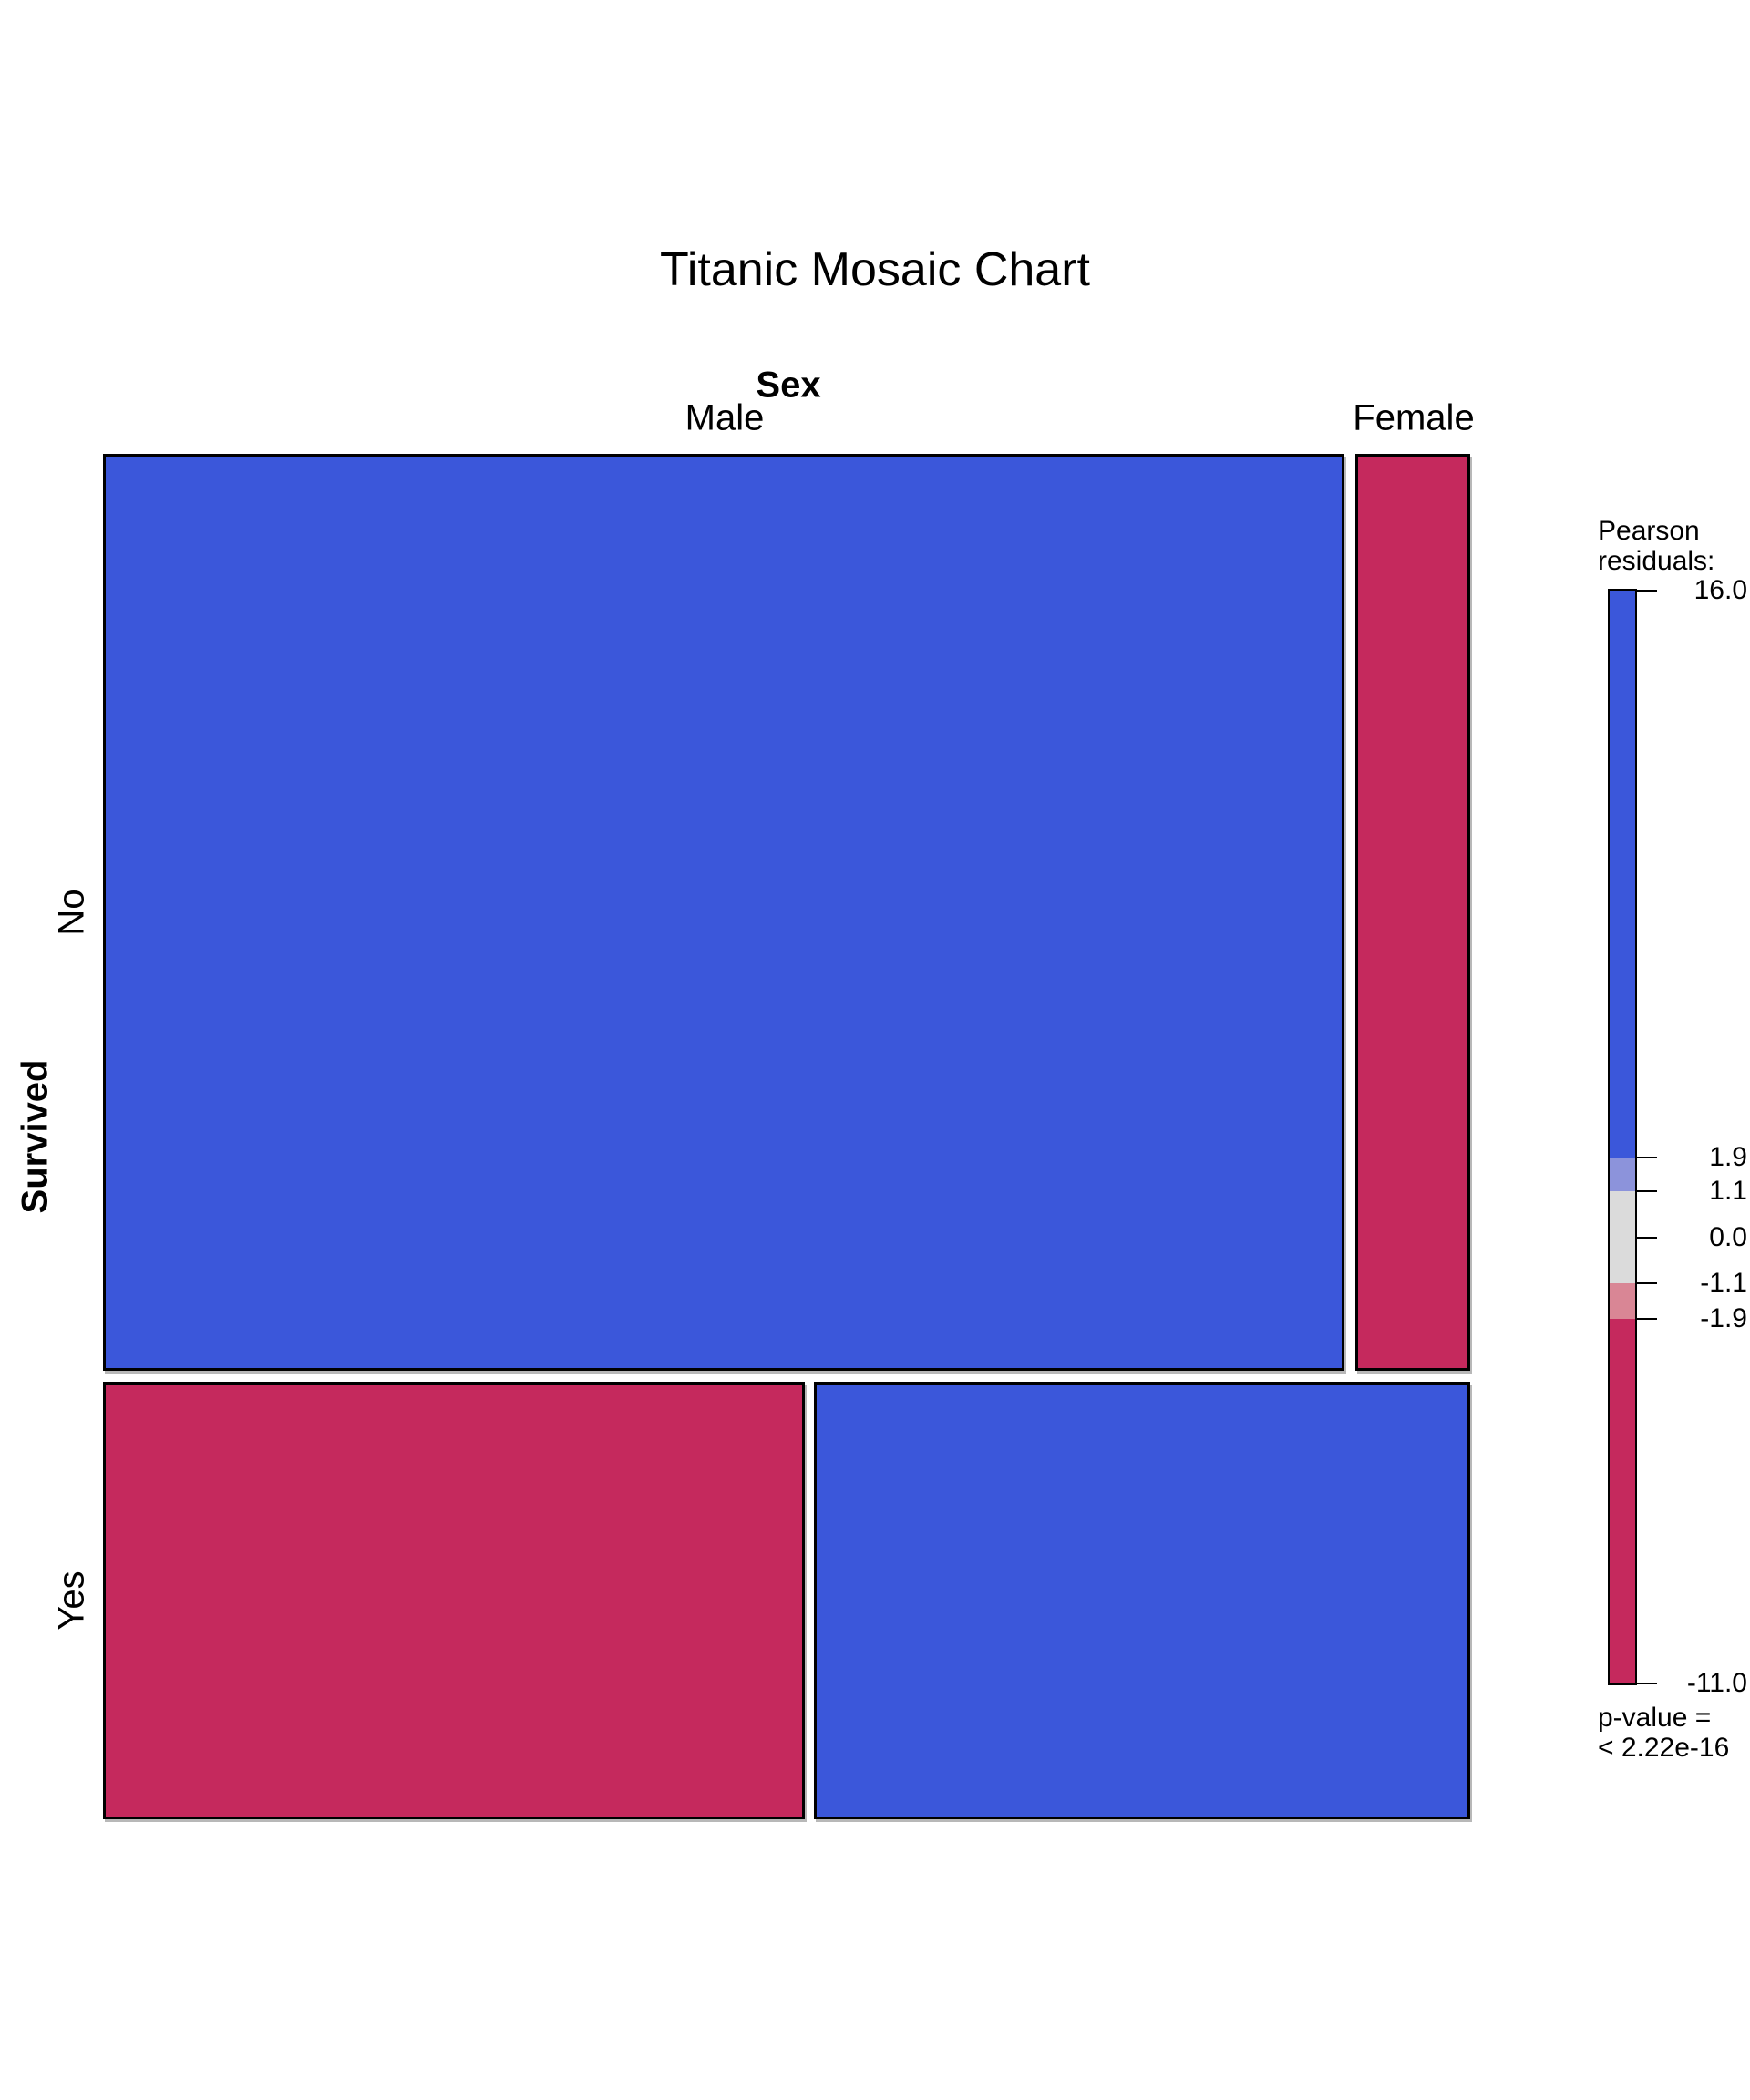  I want to click on p-value-line1: p-value =, so click(1655, 1718).